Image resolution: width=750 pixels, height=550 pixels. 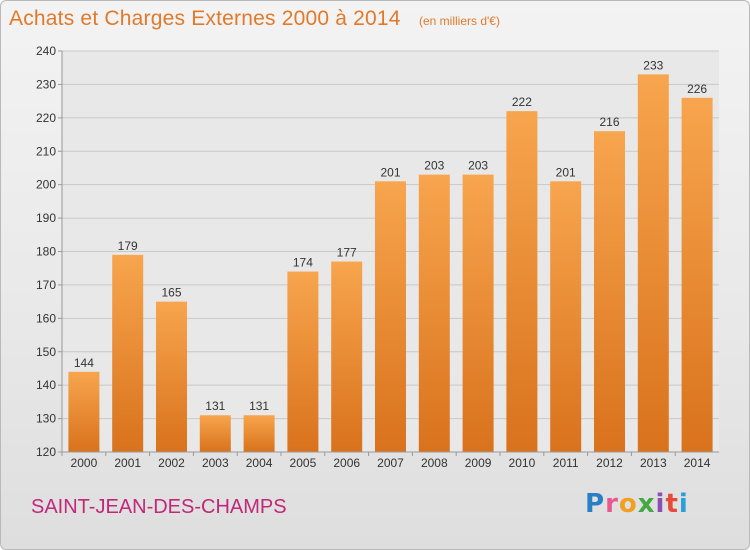 What do you see at coordinates (646, 504) in the screenshot?
I see `logo-letter: x` at bounding box center [646, 504].